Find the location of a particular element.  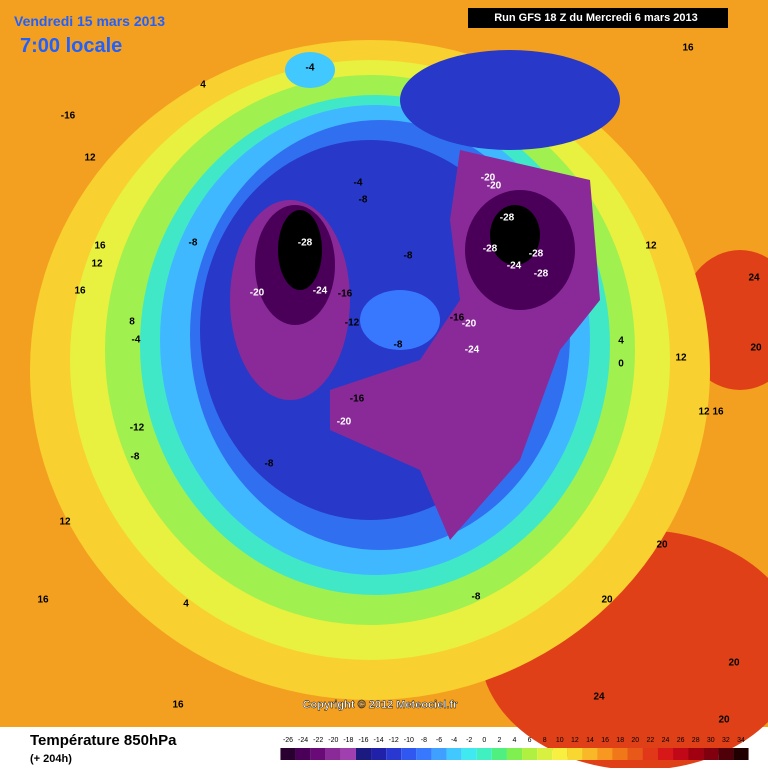

map-time: 7:00 locale is located at coordinates (71, 46).